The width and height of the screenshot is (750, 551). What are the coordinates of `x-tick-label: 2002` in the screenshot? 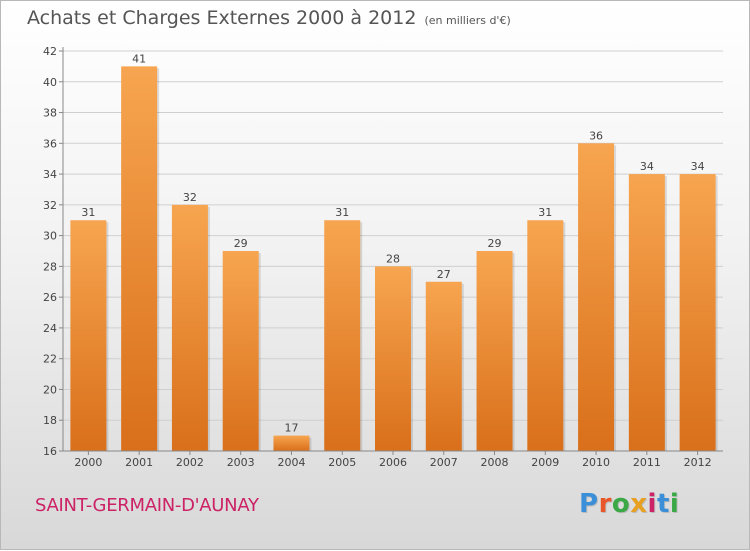 It's located at (190, 462).